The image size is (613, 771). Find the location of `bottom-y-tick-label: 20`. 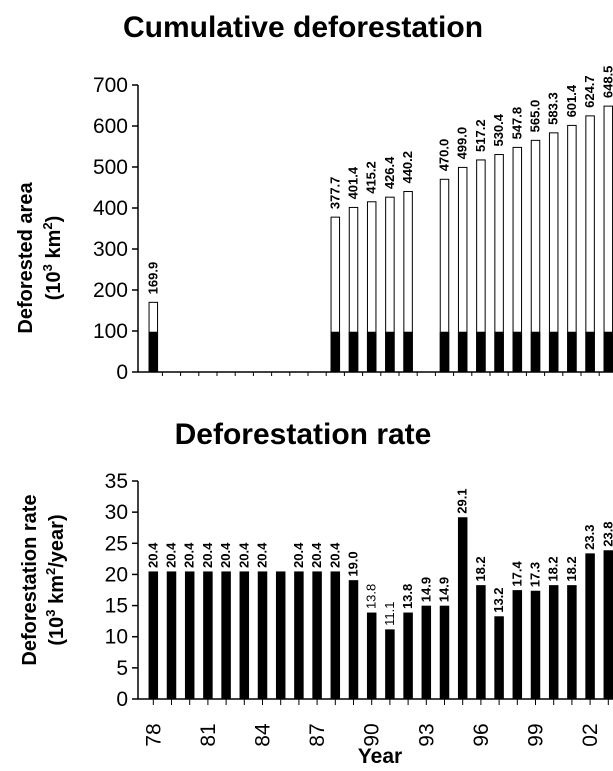

bottom-y-tick-label: 20 is located at coordinates (116, 574).